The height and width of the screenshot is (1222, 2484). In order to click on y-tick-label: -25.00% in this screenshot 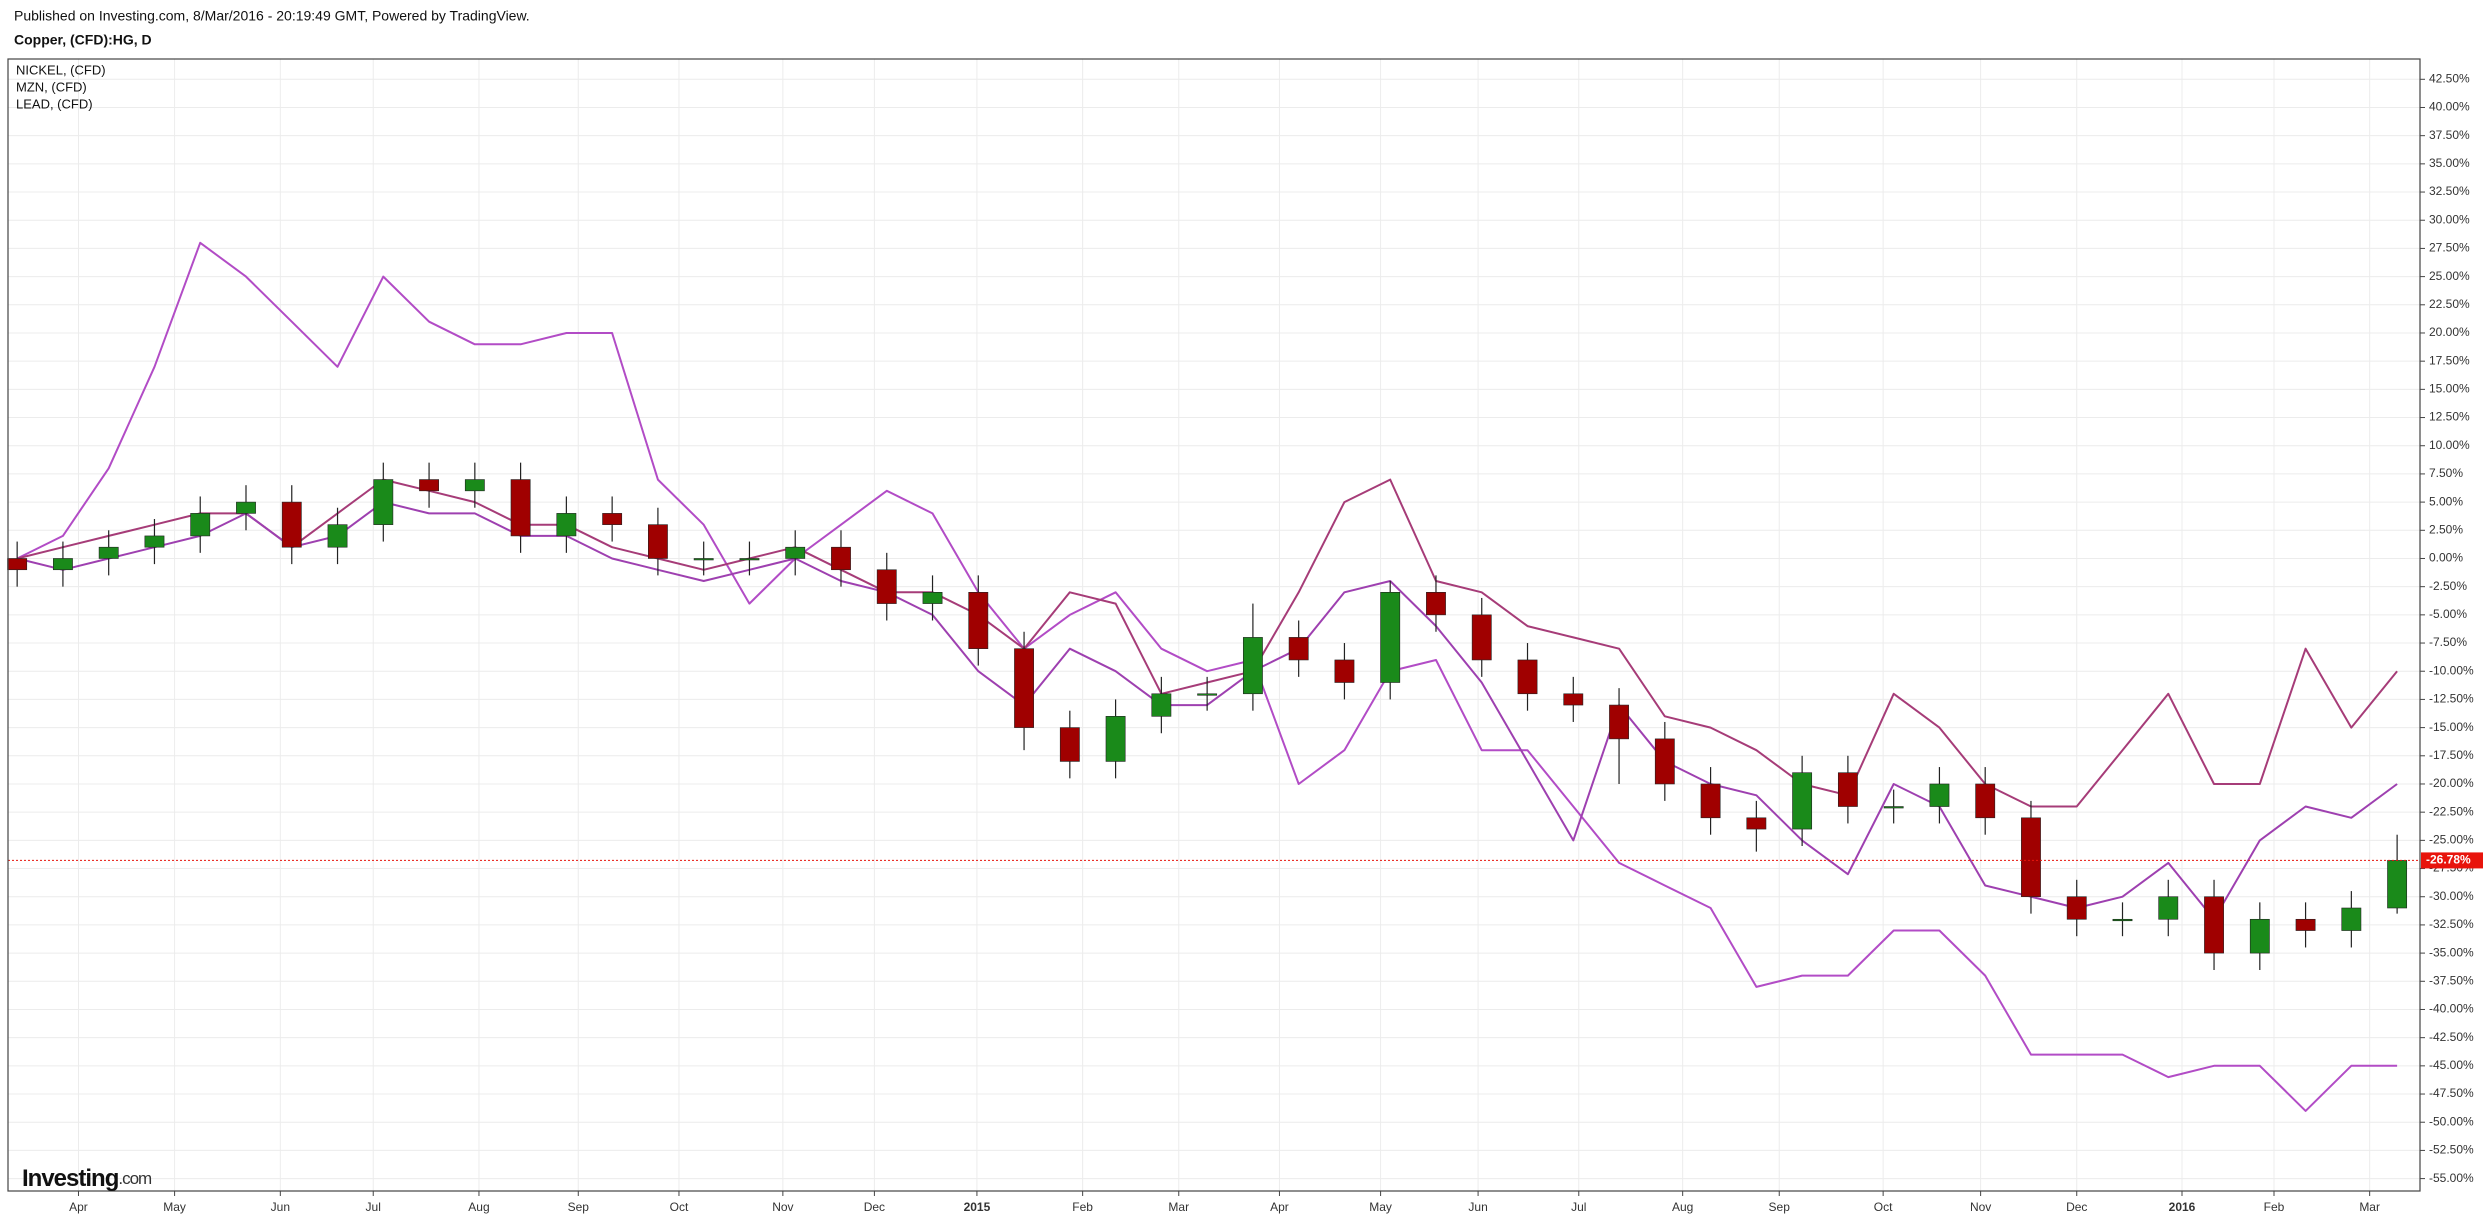, I will do `click(2451, 840)`.